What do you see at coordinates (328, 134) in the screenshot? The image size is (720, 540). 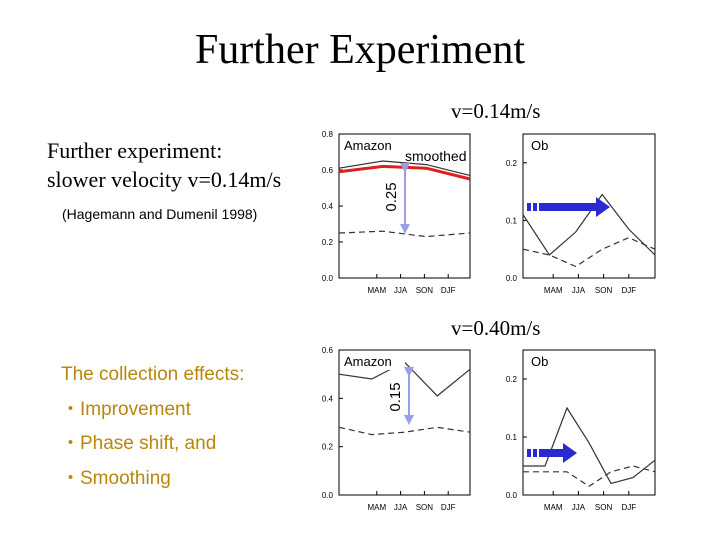 I see `y-tick-label: 0.8` at bounding box center [328, 134].